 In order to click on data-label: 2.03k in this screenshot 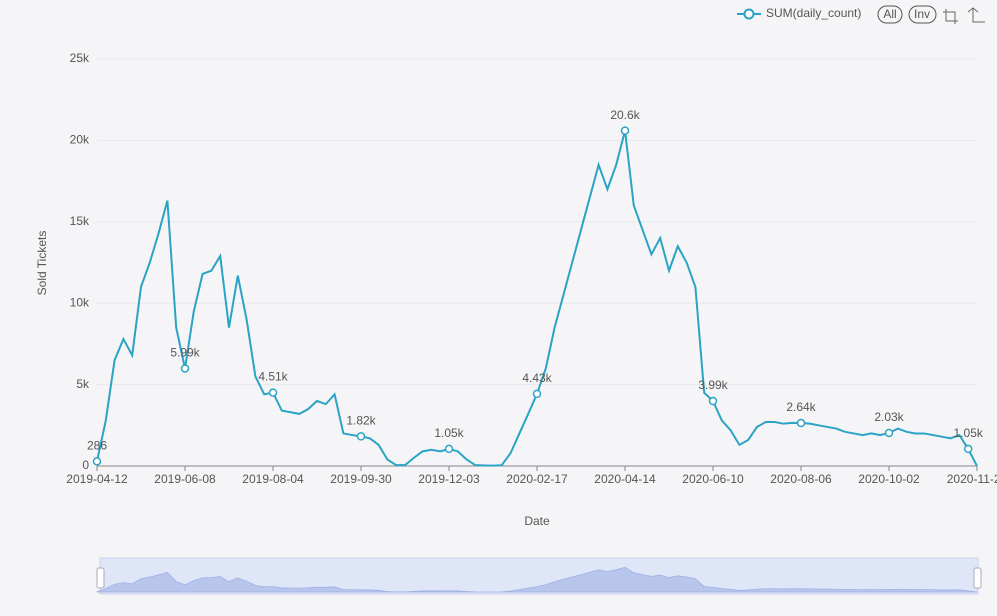, I will do `click(889, 417)`.